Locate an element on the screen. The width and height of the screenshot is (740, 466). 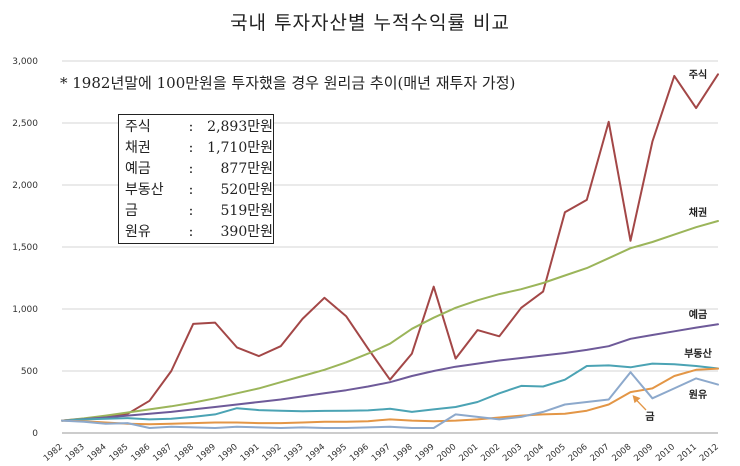
x-tick-label: 2002 is located at coordinates (490, 453).